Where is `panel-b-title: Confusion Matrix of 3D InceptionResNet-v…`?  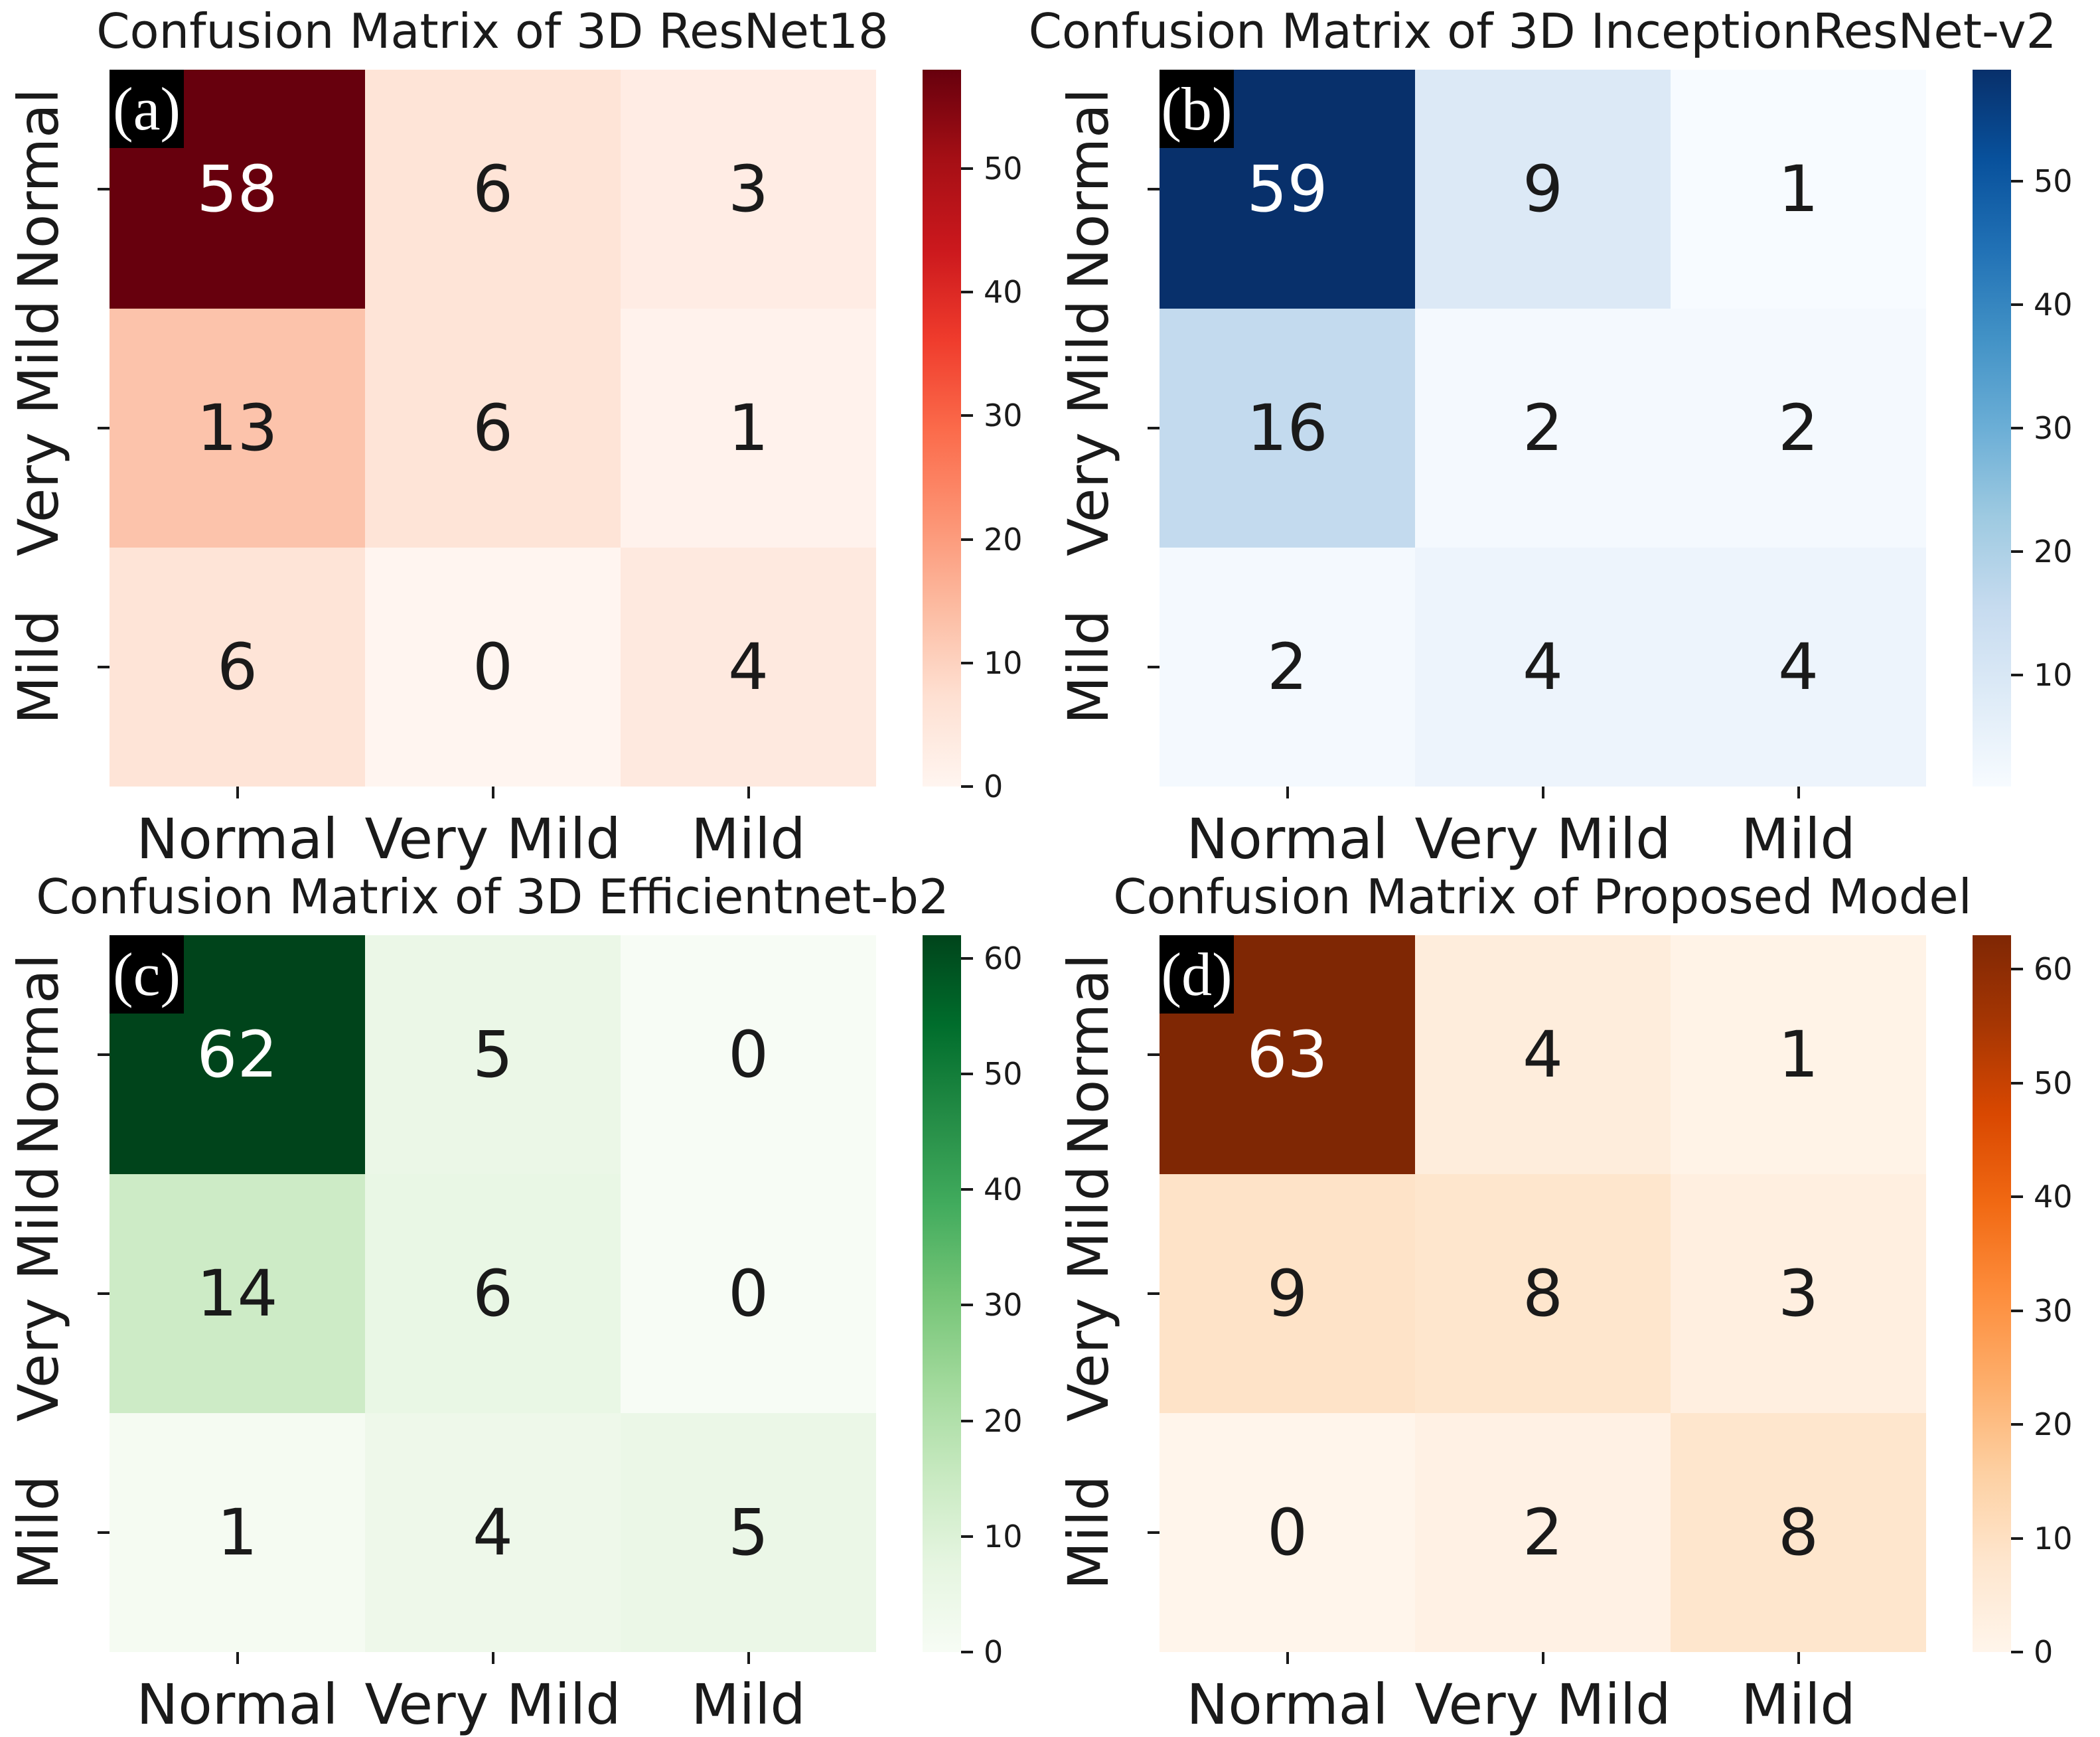 panel-b-title: Confusion Matrix of 3D InceptionResNet-v… is located at coordinates (1542, 31).